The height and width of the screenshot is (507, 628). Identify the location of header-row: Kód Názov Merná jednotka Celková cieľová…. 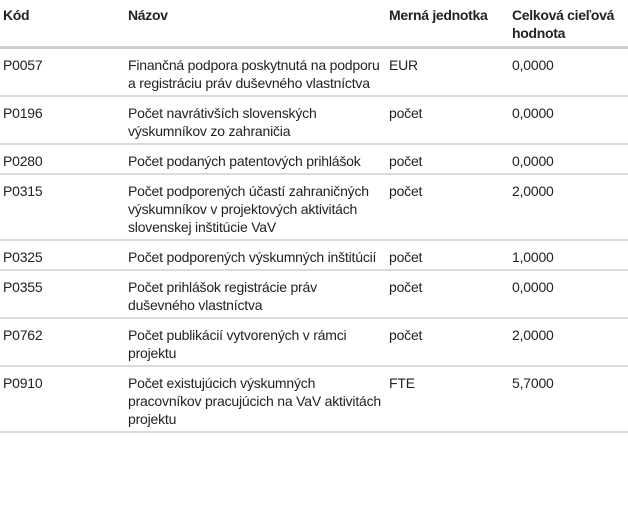
(314, 24).